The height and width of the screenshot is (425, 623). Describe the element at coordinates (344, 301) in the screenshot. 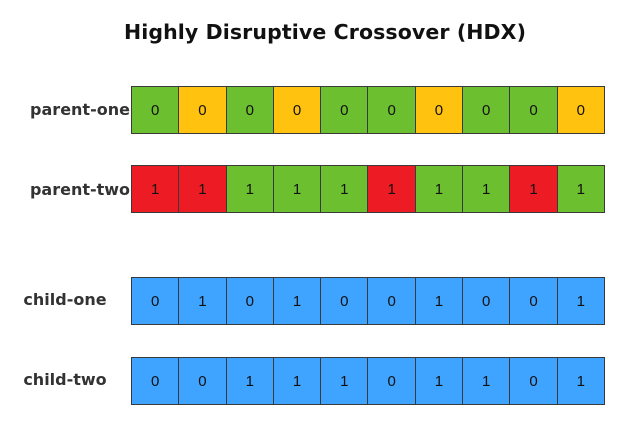

I see `gene-cell-child-one-4: 0` at that location.